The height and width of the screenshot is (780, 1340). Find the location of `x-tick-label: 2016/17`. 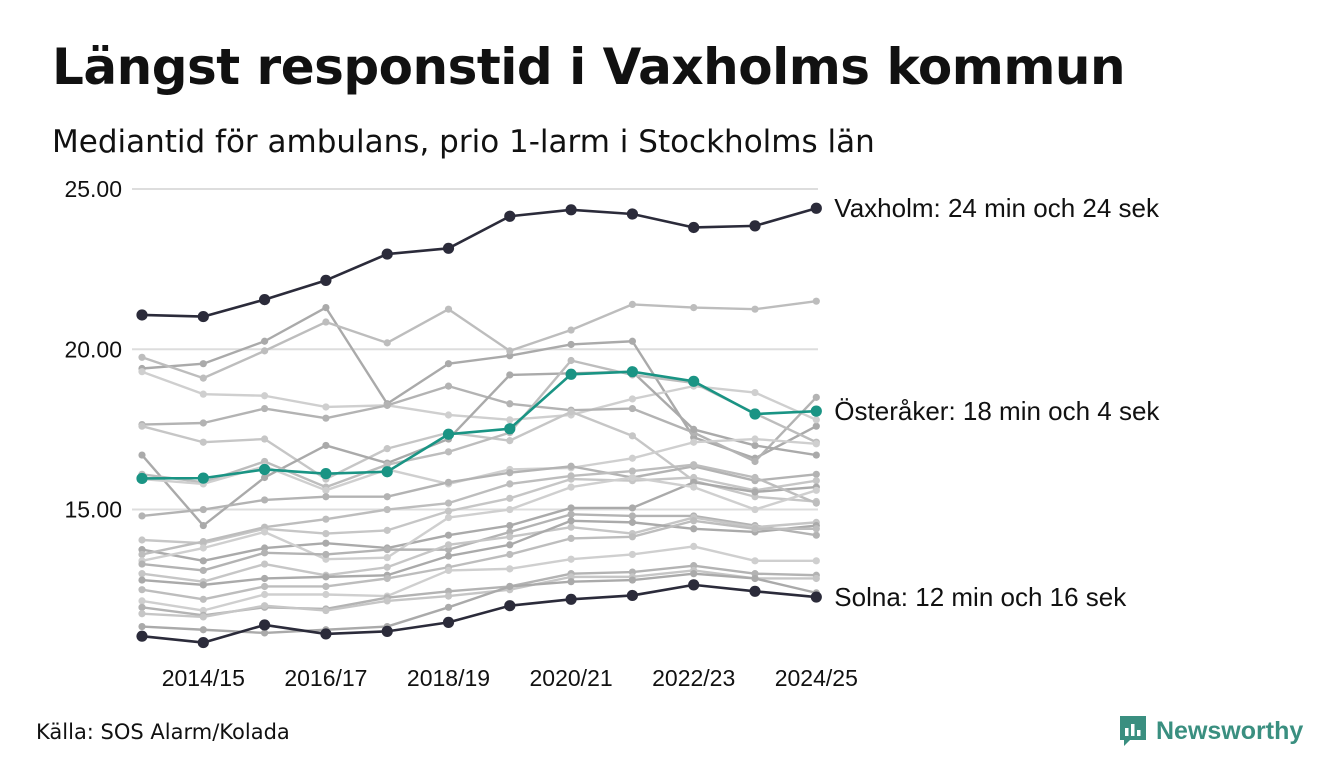

x-tick-label: 2016/17 is located at coordinates (325, 678).